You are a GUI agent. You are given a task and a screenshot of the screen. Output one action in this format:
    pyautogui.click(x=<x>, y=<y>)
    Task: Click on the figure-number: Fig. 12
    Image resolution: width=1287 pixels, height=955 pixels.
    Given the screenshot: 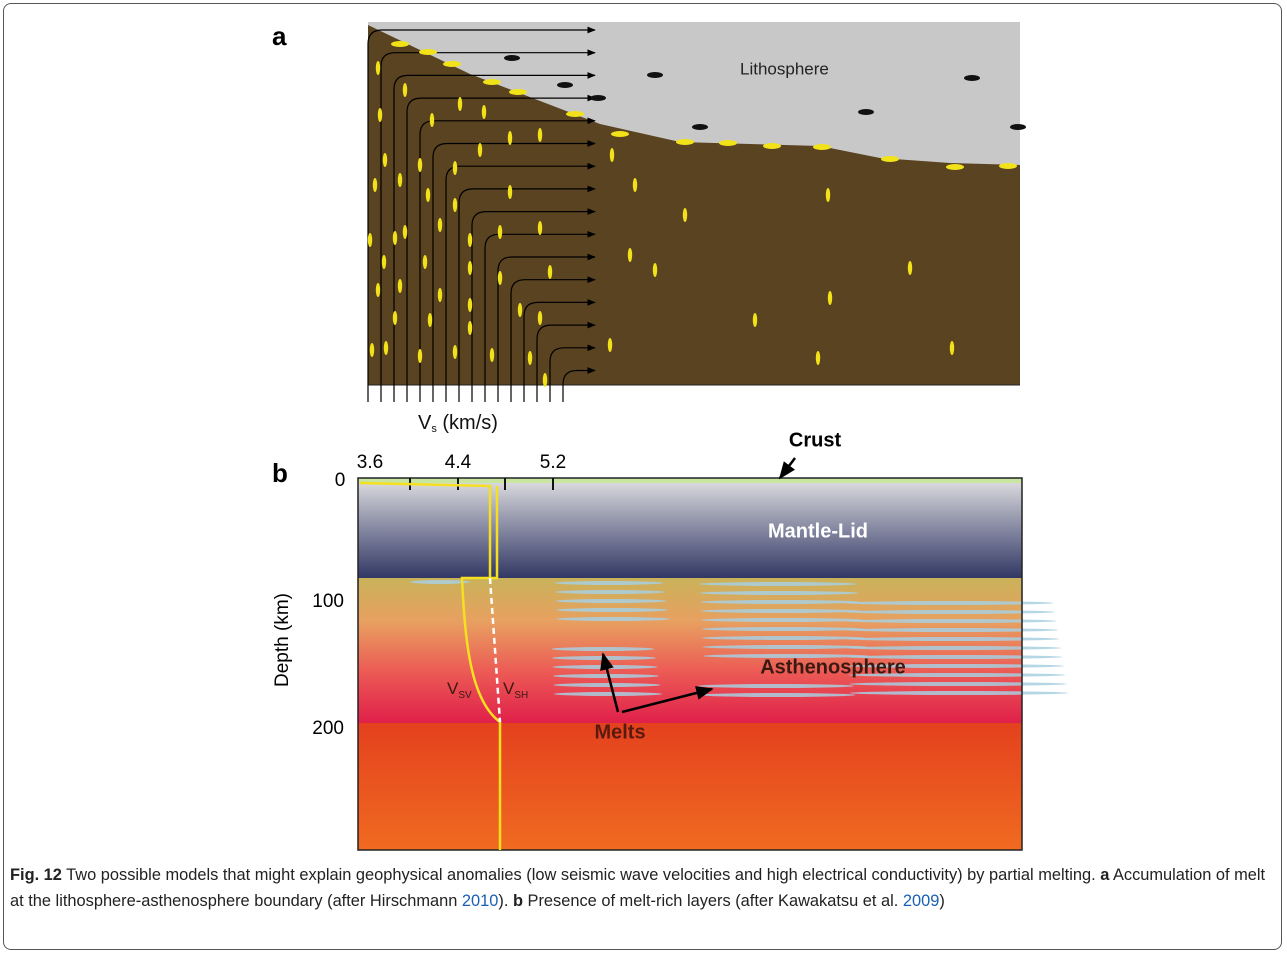 What is the action you would take?
    pyautogui.click(x=36, y=875)
    